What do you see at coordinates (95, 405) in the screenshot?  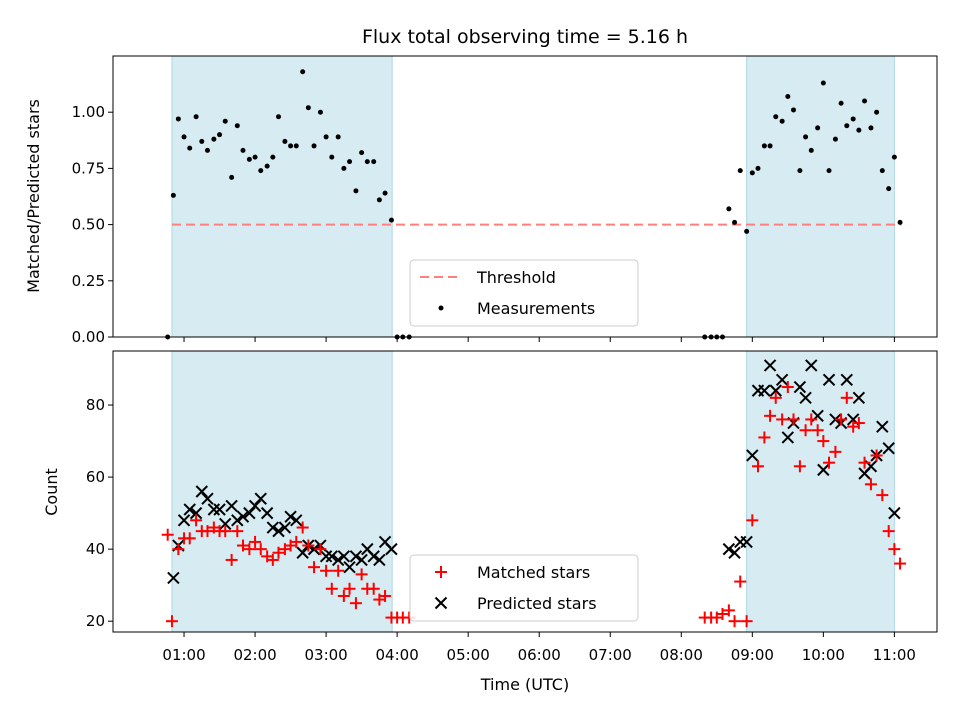 I see `y-tick-label: 80` at bounding box center [95, 405].